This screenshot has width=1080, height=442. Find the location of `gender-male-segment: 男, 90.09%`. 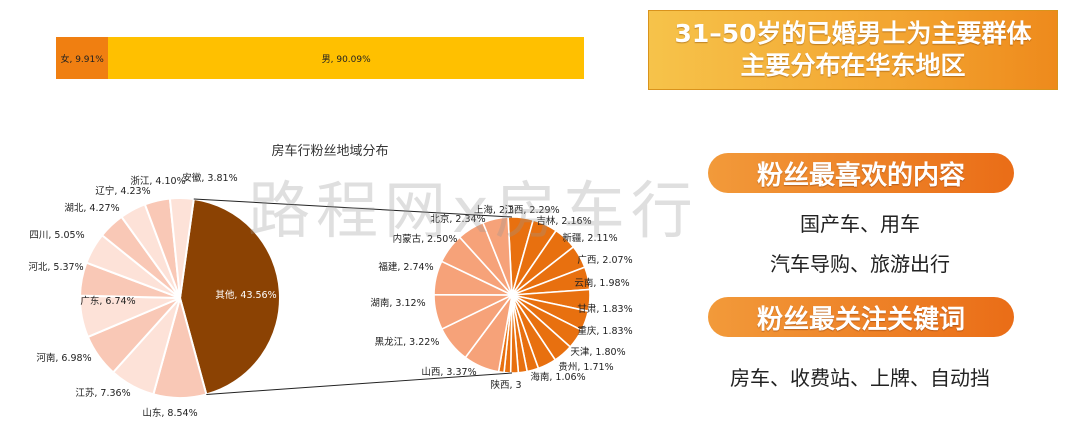

gender-male-segment: 男, 90.09% is located at coordinates (346, 58).